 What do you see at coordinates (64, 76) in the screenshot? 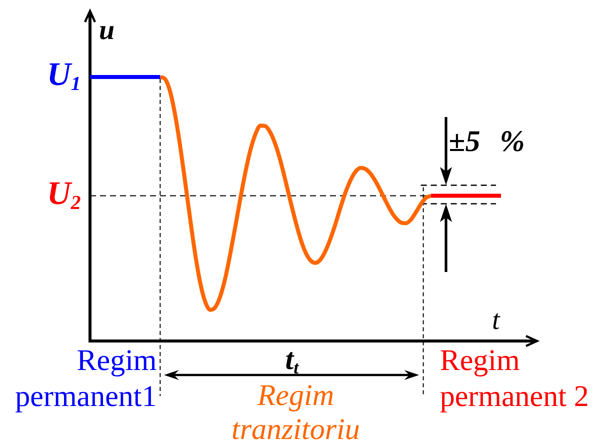
I see `text: U$_{1}$` at bounding box center [64, 76].